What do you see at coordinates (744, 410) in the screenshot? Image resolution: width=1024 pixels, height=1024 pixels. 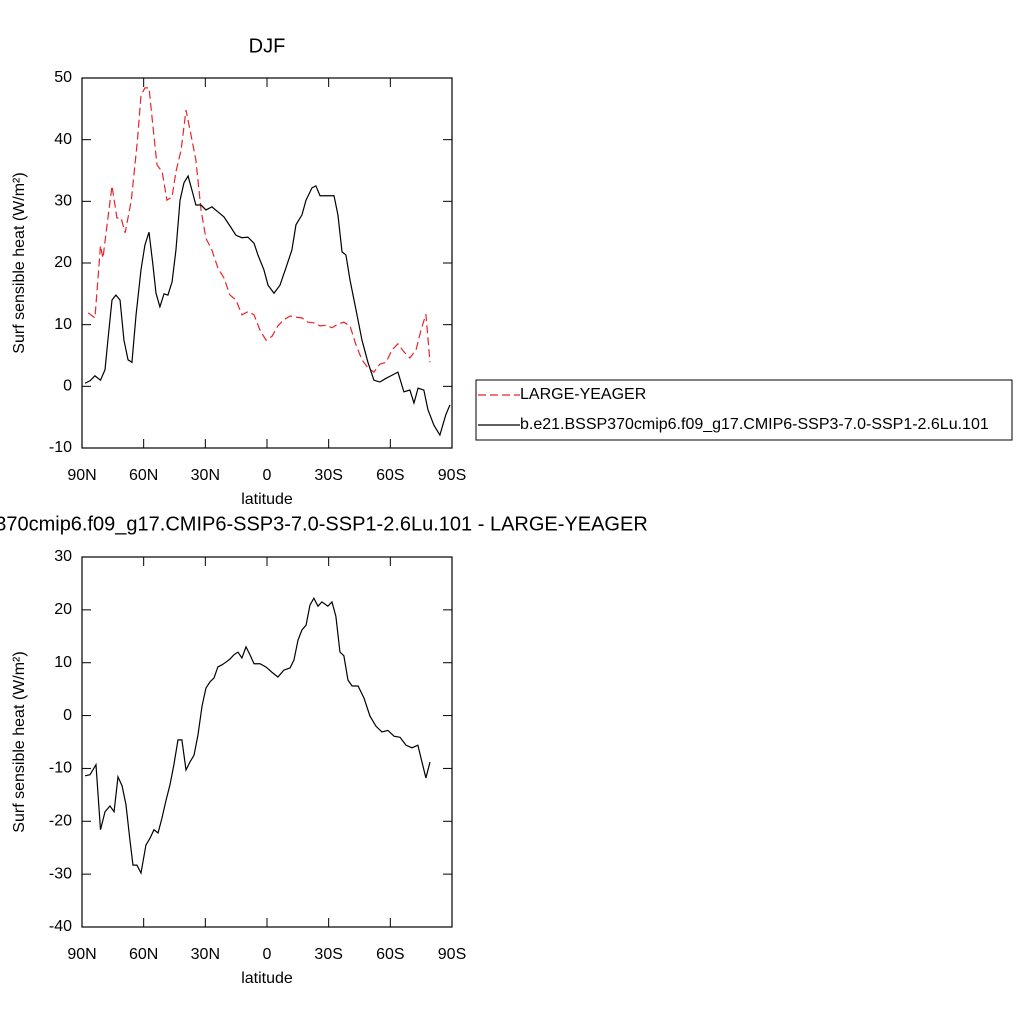 I see `legend-box` at bounding box center [744, 410].